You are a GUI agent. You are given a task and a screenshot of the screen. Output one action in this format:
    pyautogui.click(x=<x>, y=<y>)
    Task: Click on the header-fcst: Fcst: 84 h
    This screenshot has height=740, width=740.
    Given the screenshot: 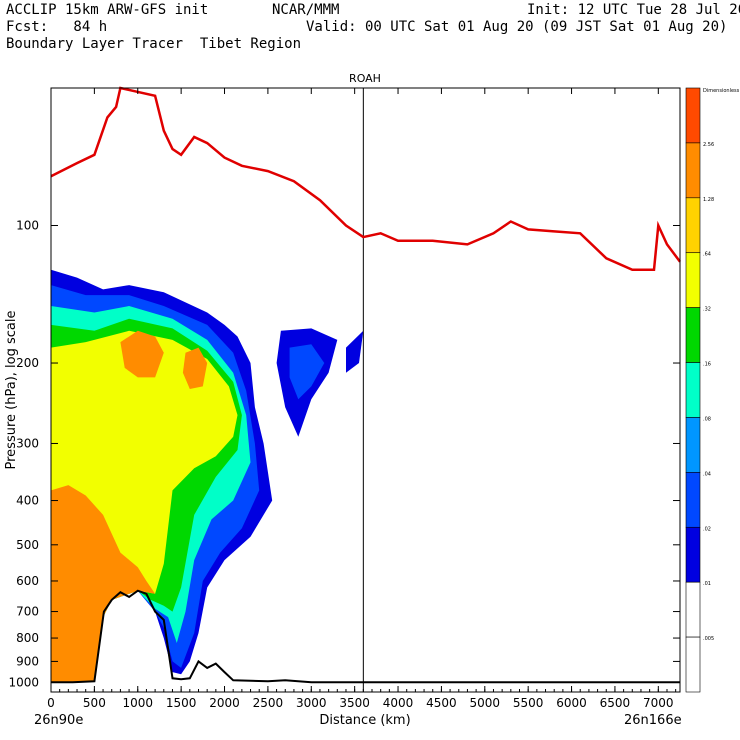 What is the action you would take?
    pyautogui.click(x=57, y=27)
    